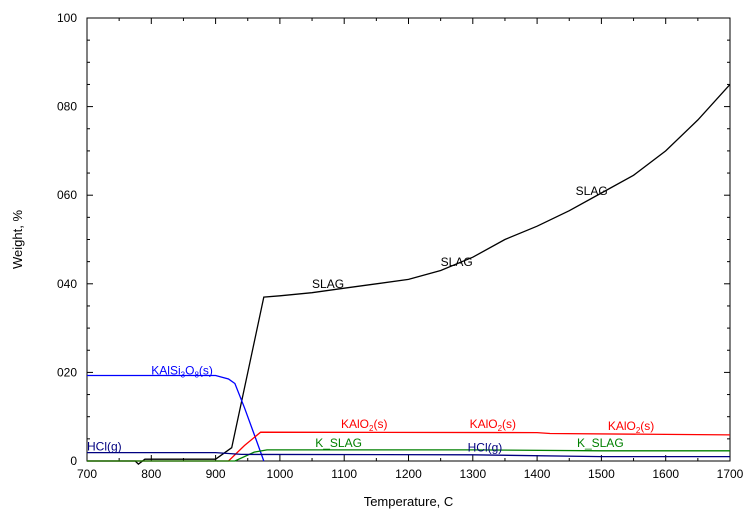  What do you see at coordinates (67, 372) in the screenshot?
I see `y-tick-label: 020` at bounding box center [67, 372].